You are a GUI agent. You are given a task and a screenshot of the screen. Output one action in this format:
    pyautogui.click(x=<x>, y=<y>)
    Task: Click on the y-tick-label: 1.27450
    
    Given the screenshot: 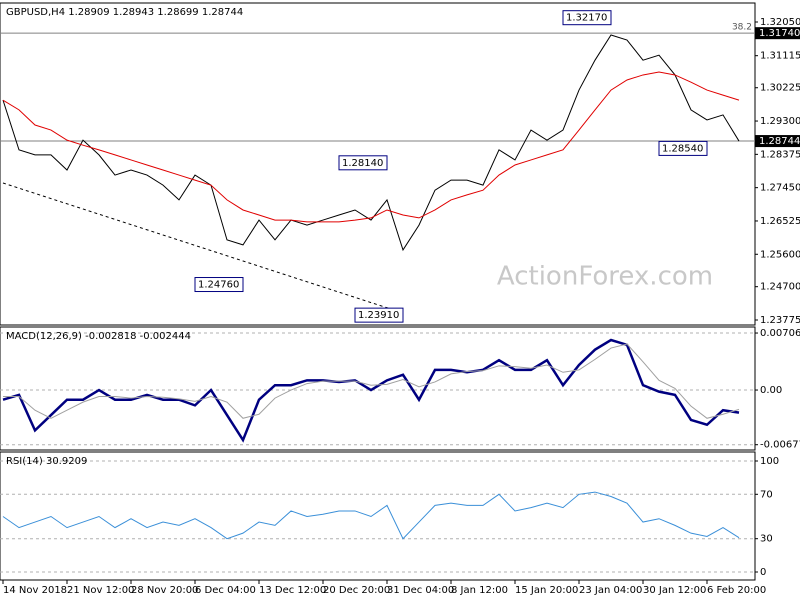 What is the action you would take?
    pyautogui.click(x=780, y=188)
    